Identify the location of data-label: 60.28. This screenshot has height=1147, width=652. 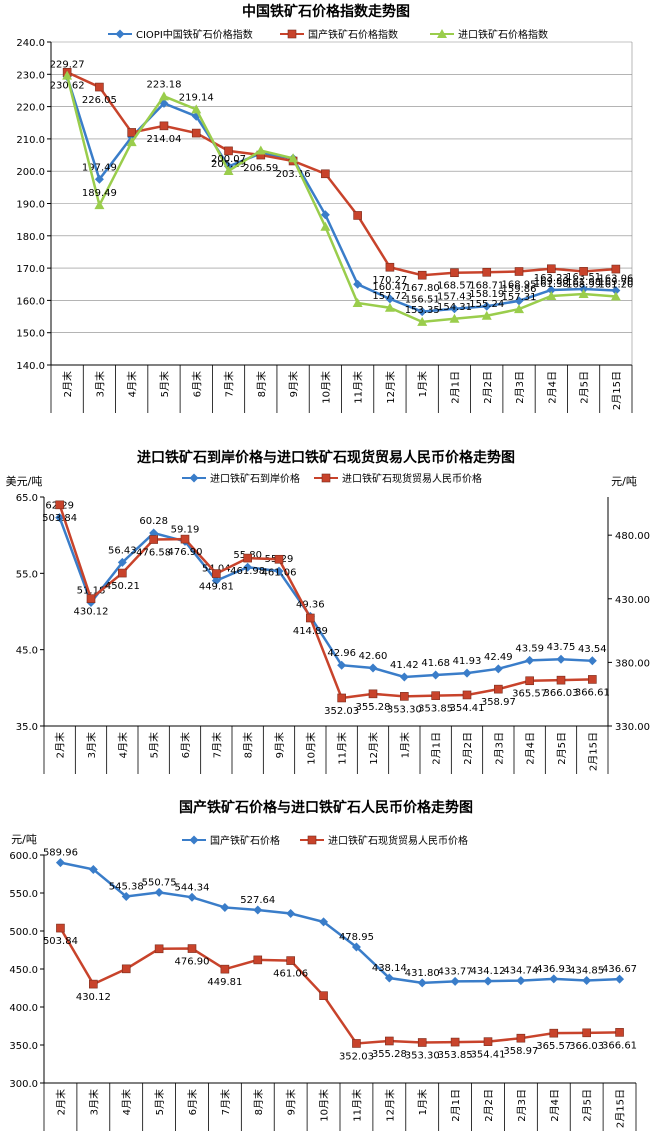
(153, 521).